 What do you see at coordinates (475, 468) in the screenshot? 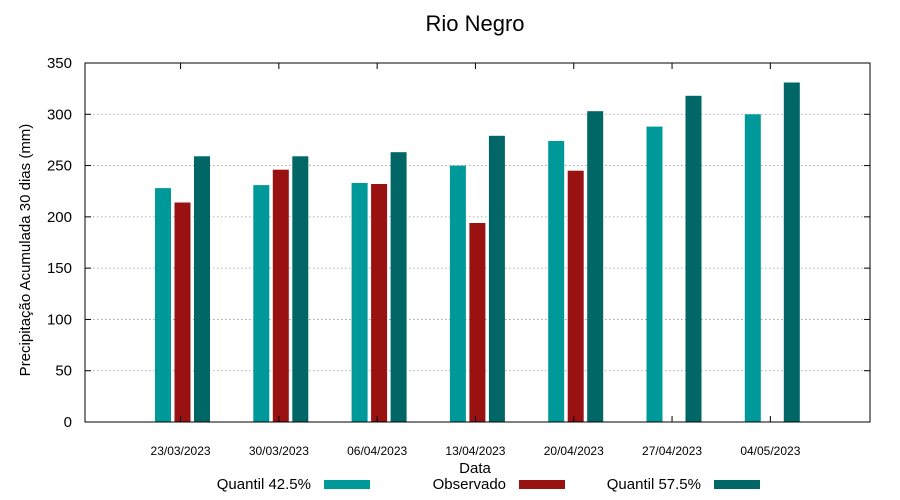
I see `x-axis-label: Data` at bounding box center [475, 468].